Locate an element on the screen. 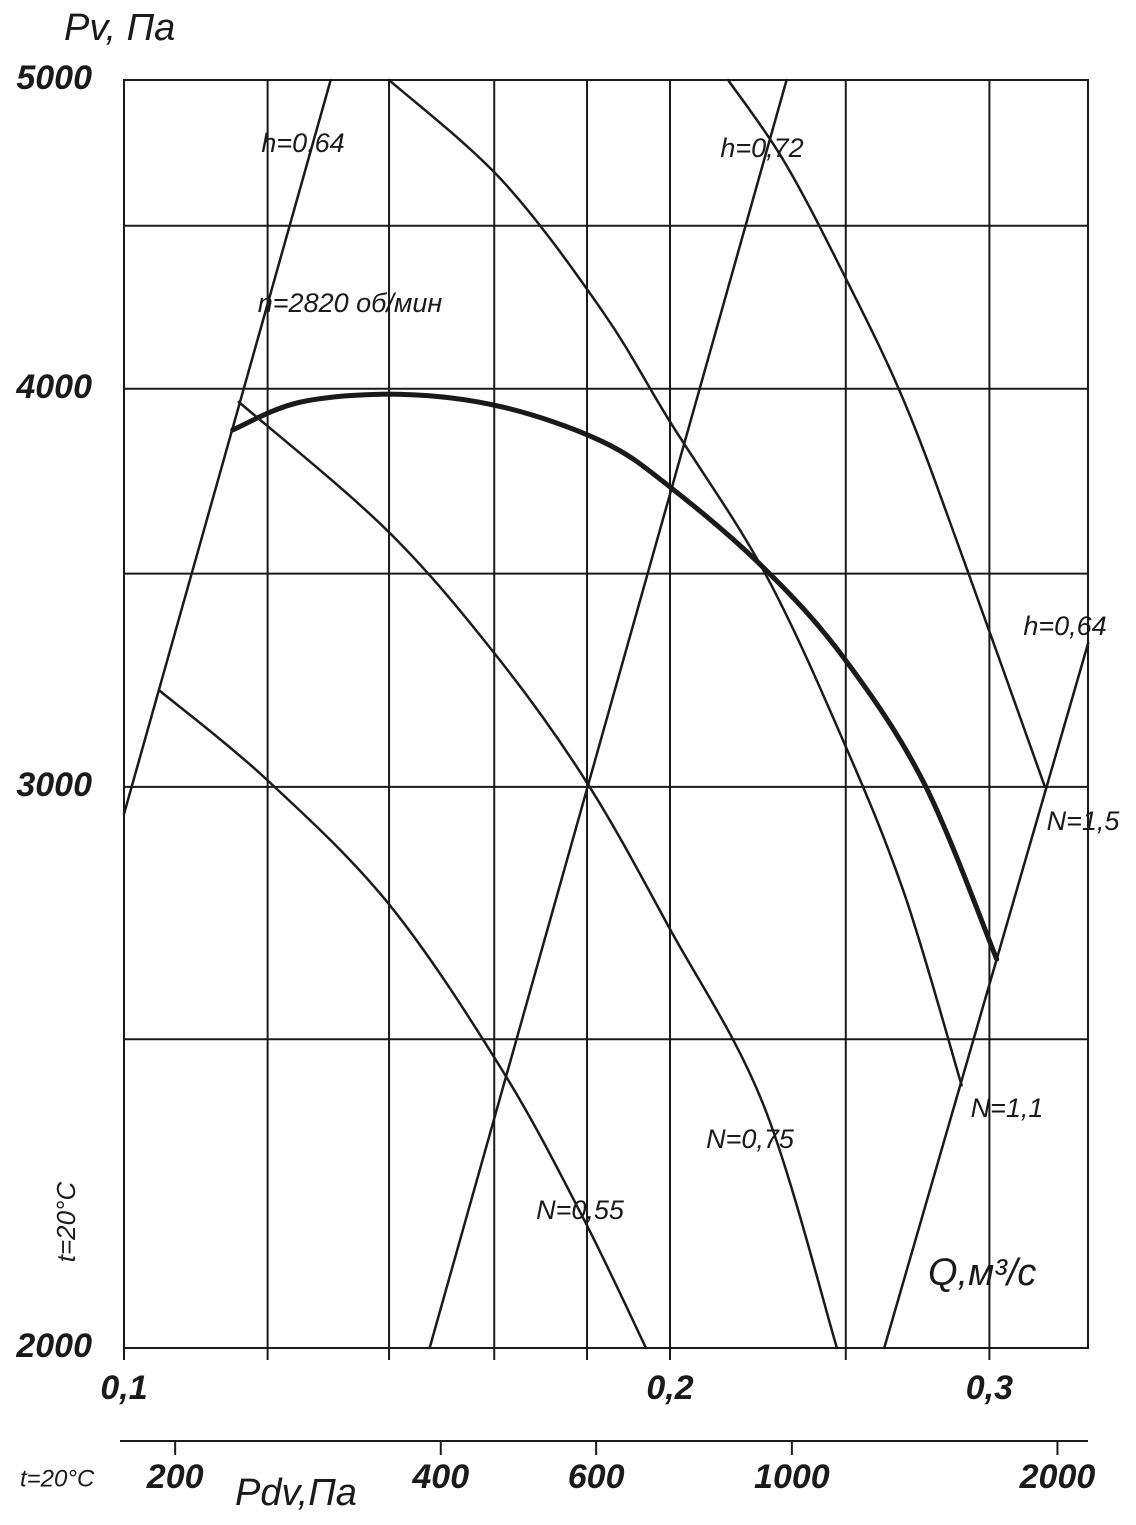 This screenshot has width=1136, height=1525. x-tick-label: 0,2 is located at coordinates (669, 1388).